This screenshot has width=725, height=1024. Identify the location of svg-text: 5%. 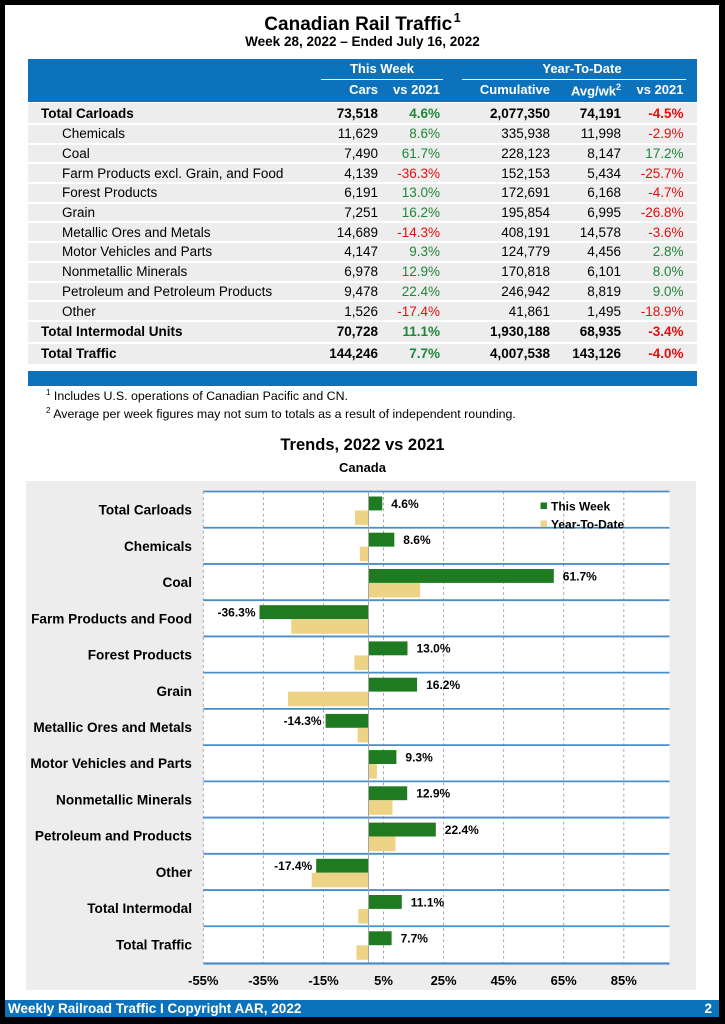
(383, 980).